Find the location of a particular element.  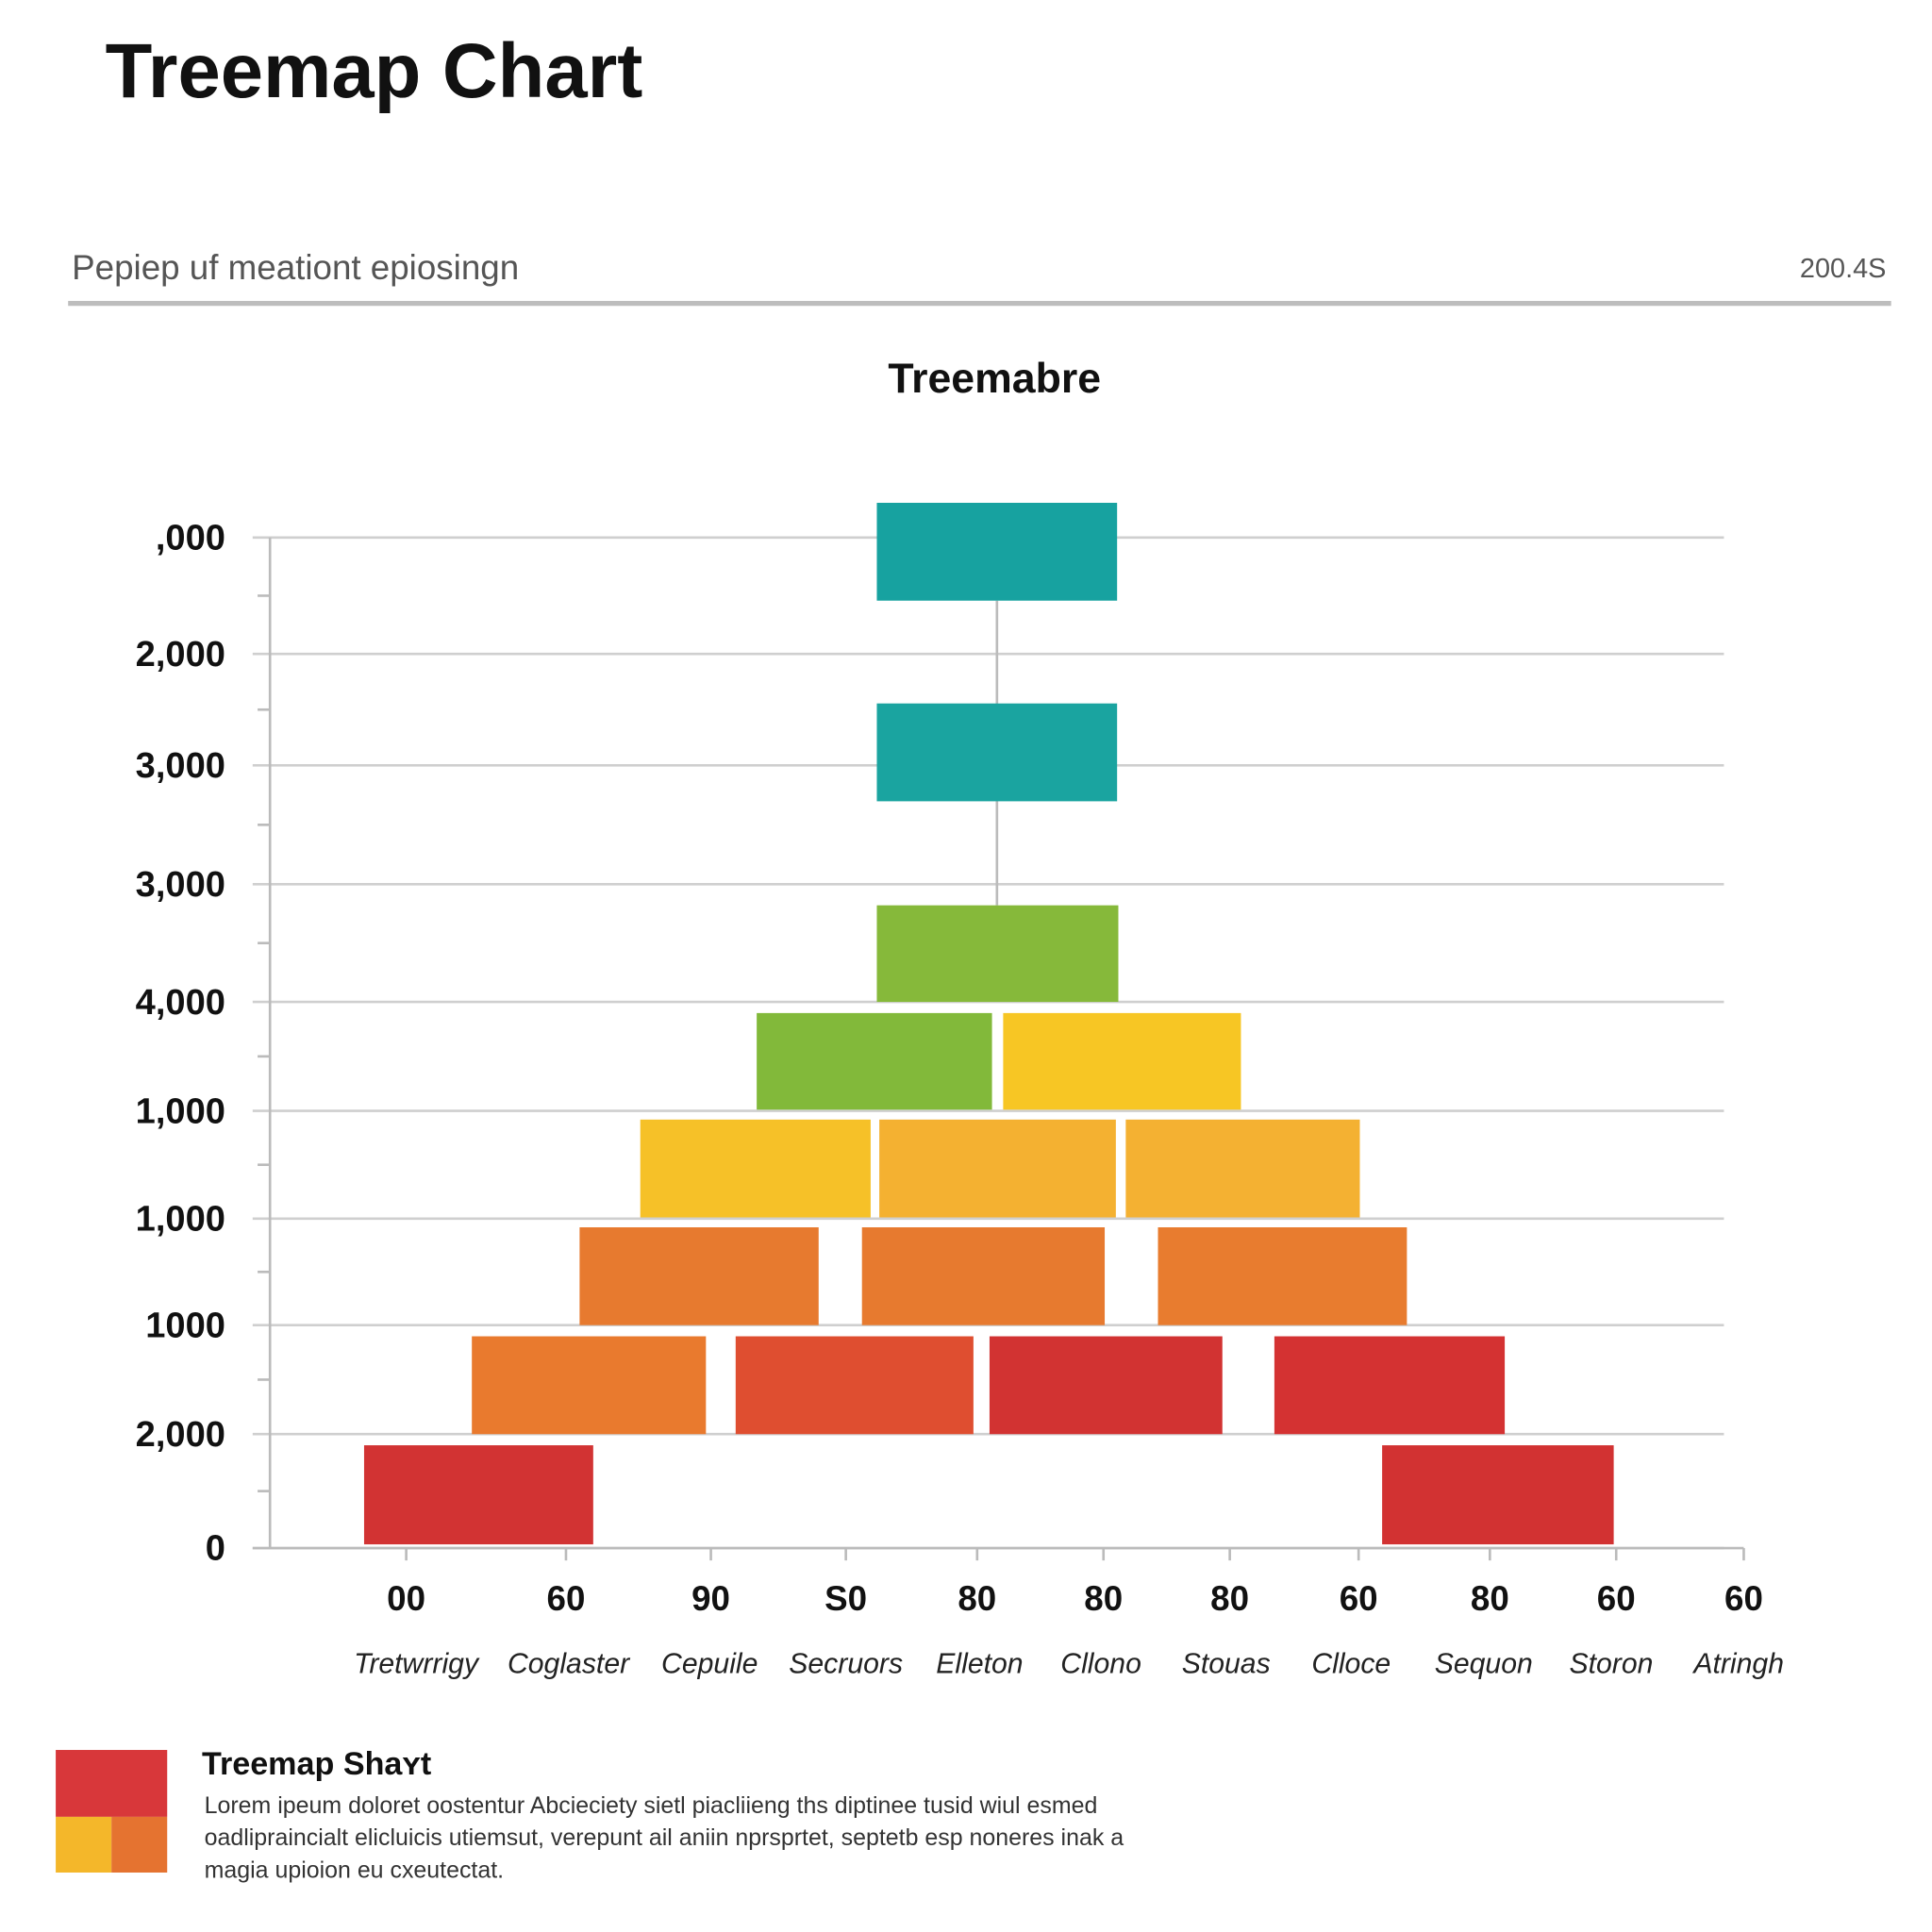

y-label: 4,000 is located at coordinates (180, 1003).